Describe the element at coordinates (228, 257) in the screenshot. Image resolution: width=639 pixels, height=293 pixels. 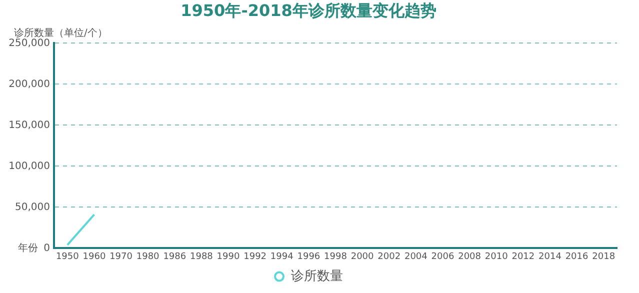
I see `x-tick-label: 1990` at that location.